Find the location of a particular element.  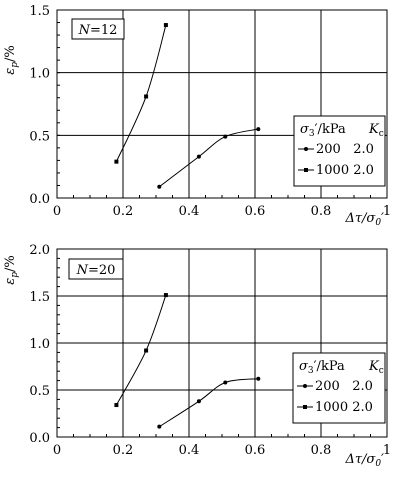

panel-label: N=20 is located at coordinates (96, 270).